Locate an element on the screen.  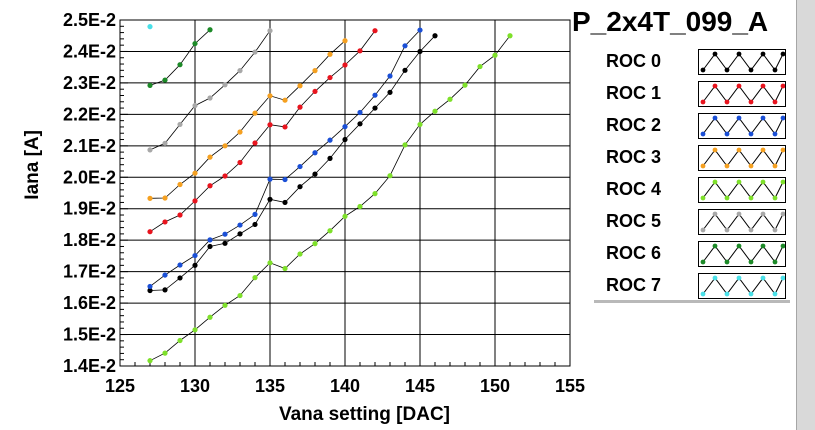
legend: ROC 0 ROC 1 ROC 2 ROC 3 ROC 4 ROC 5 ROC 6 ROC 7 is located at coordinates (692, 173).